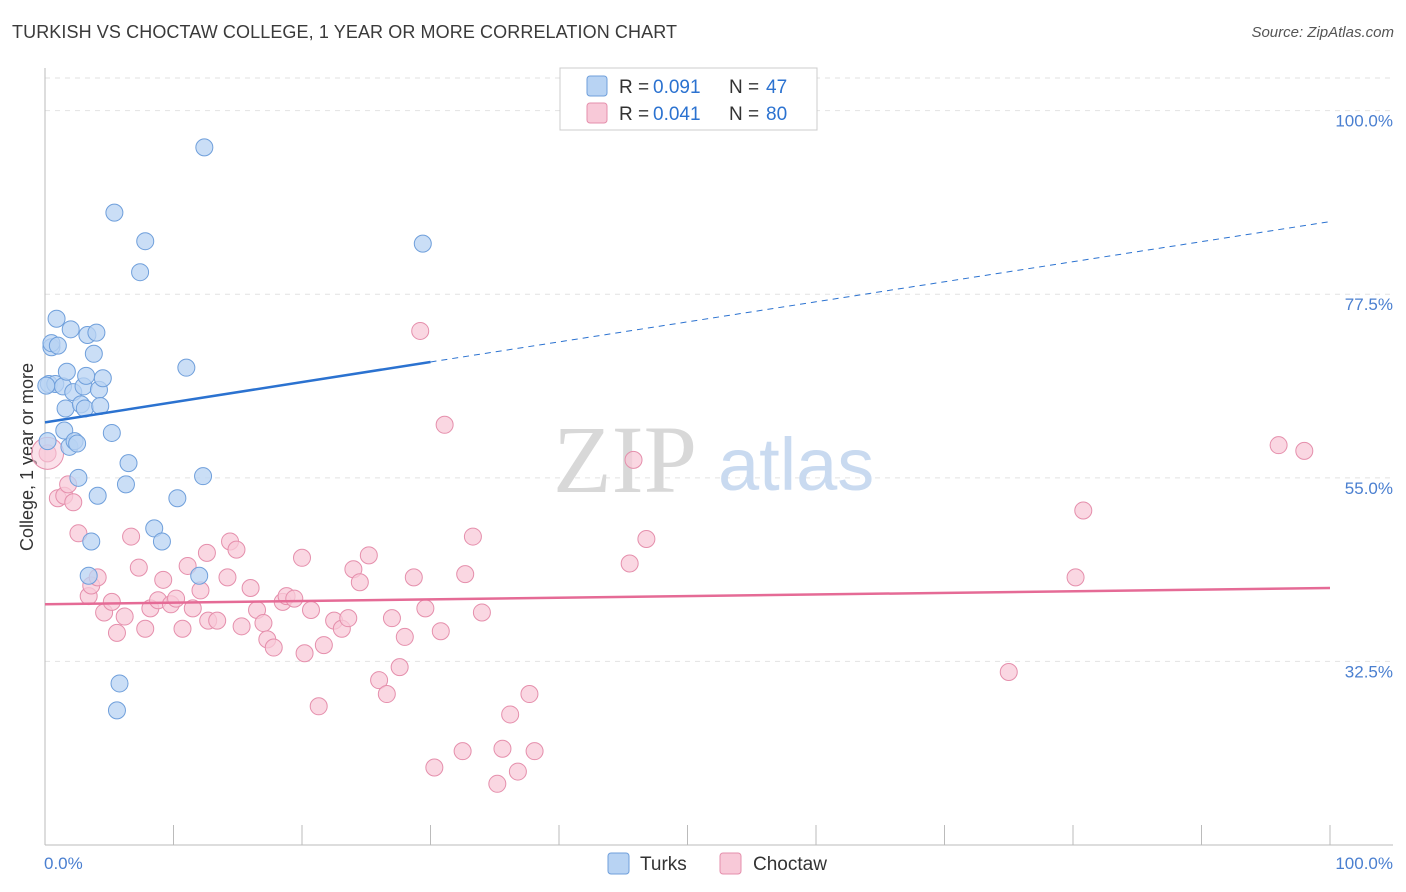 The height and width of the screenshot is (892, 1406). What do you see at coordinates (1369, 304) in the screenshot?
I see `y-tick-label: 77.5%` at bounding box center [1369, 304].